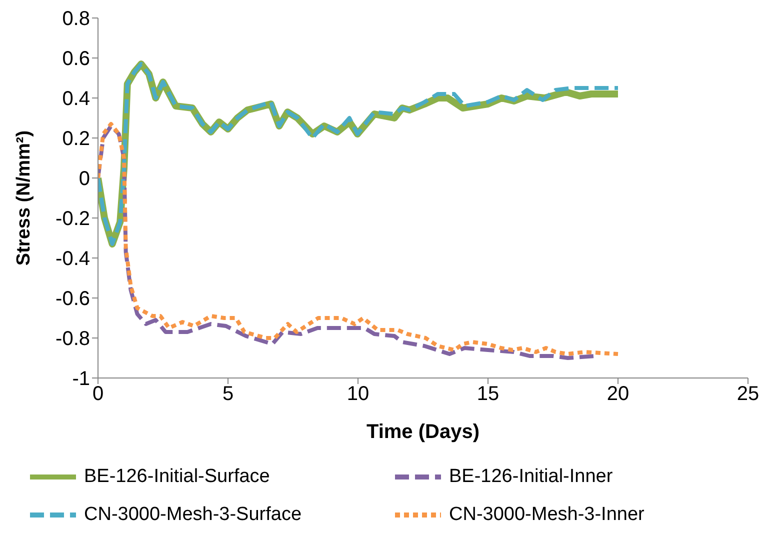 Image resolution: width=777 pixels, height=544 pixels. Describe the element at coordinates (618, 394) in the screenshot. I see `x-tick-label: 20` at that location.